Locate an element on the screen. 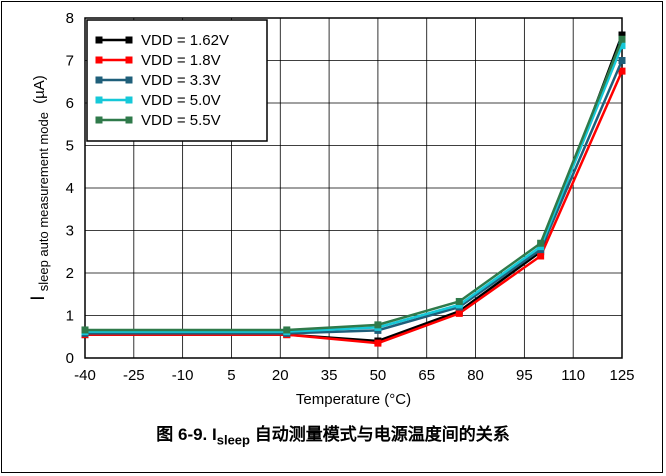 The height and width of the screenshot is (476, 666). x-tick-label: 20 is located at coordinates (280, 375).